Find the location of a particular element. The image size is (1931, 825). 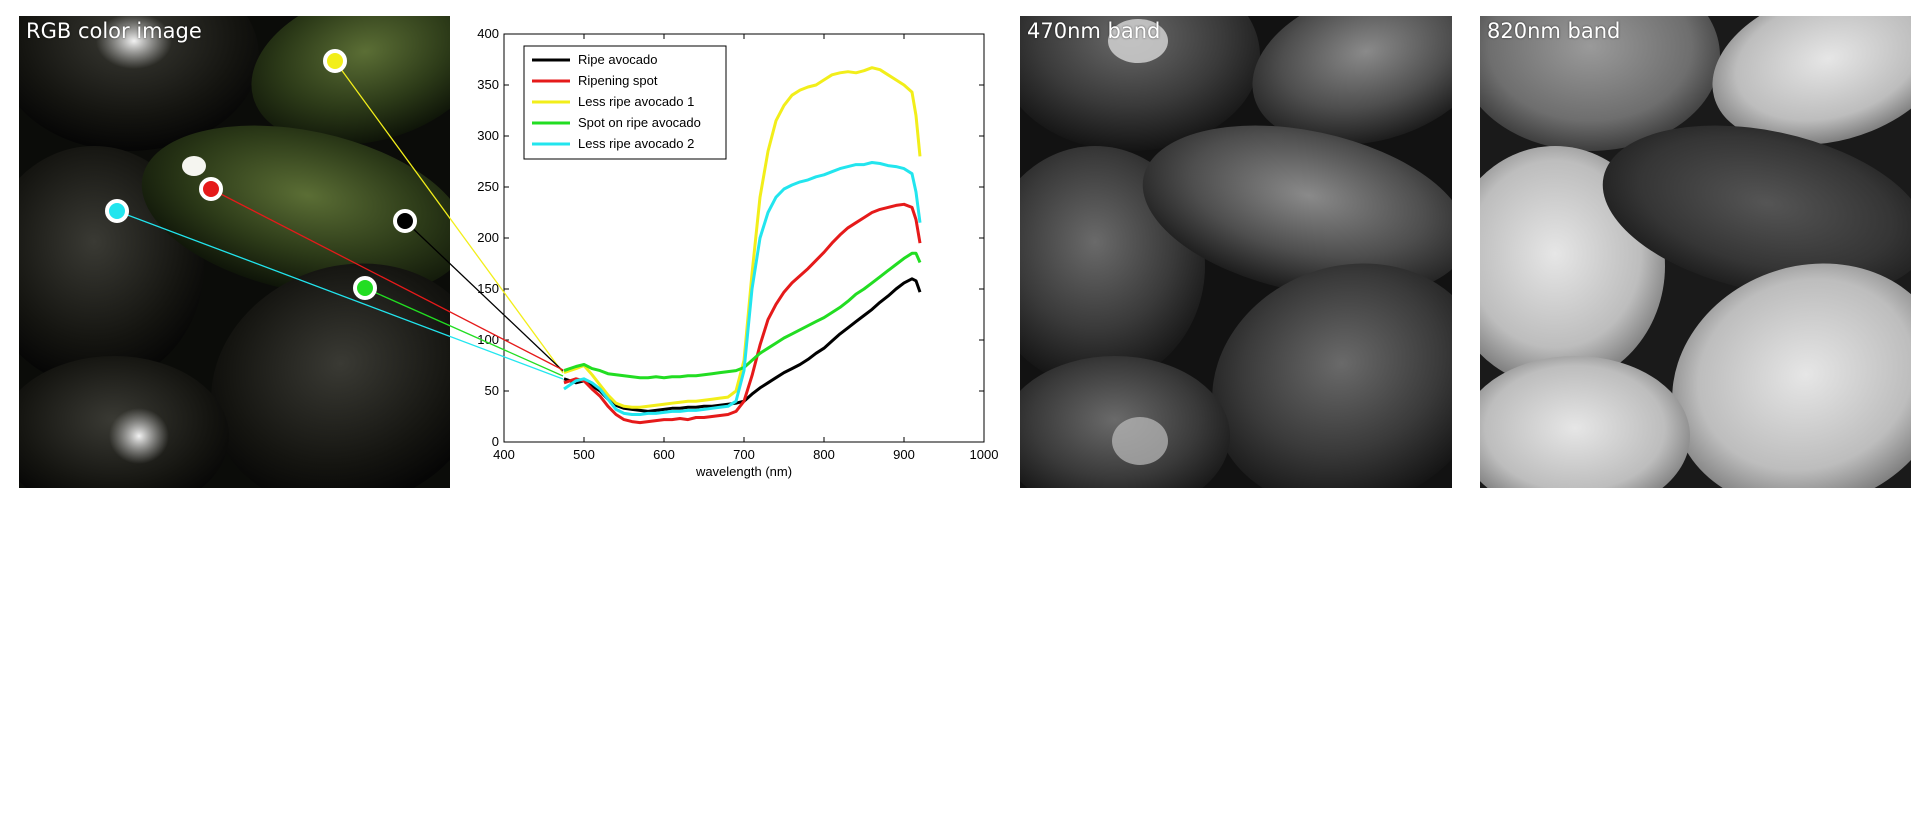

y-tick-label: 0 is located at coordinates (495, 441).